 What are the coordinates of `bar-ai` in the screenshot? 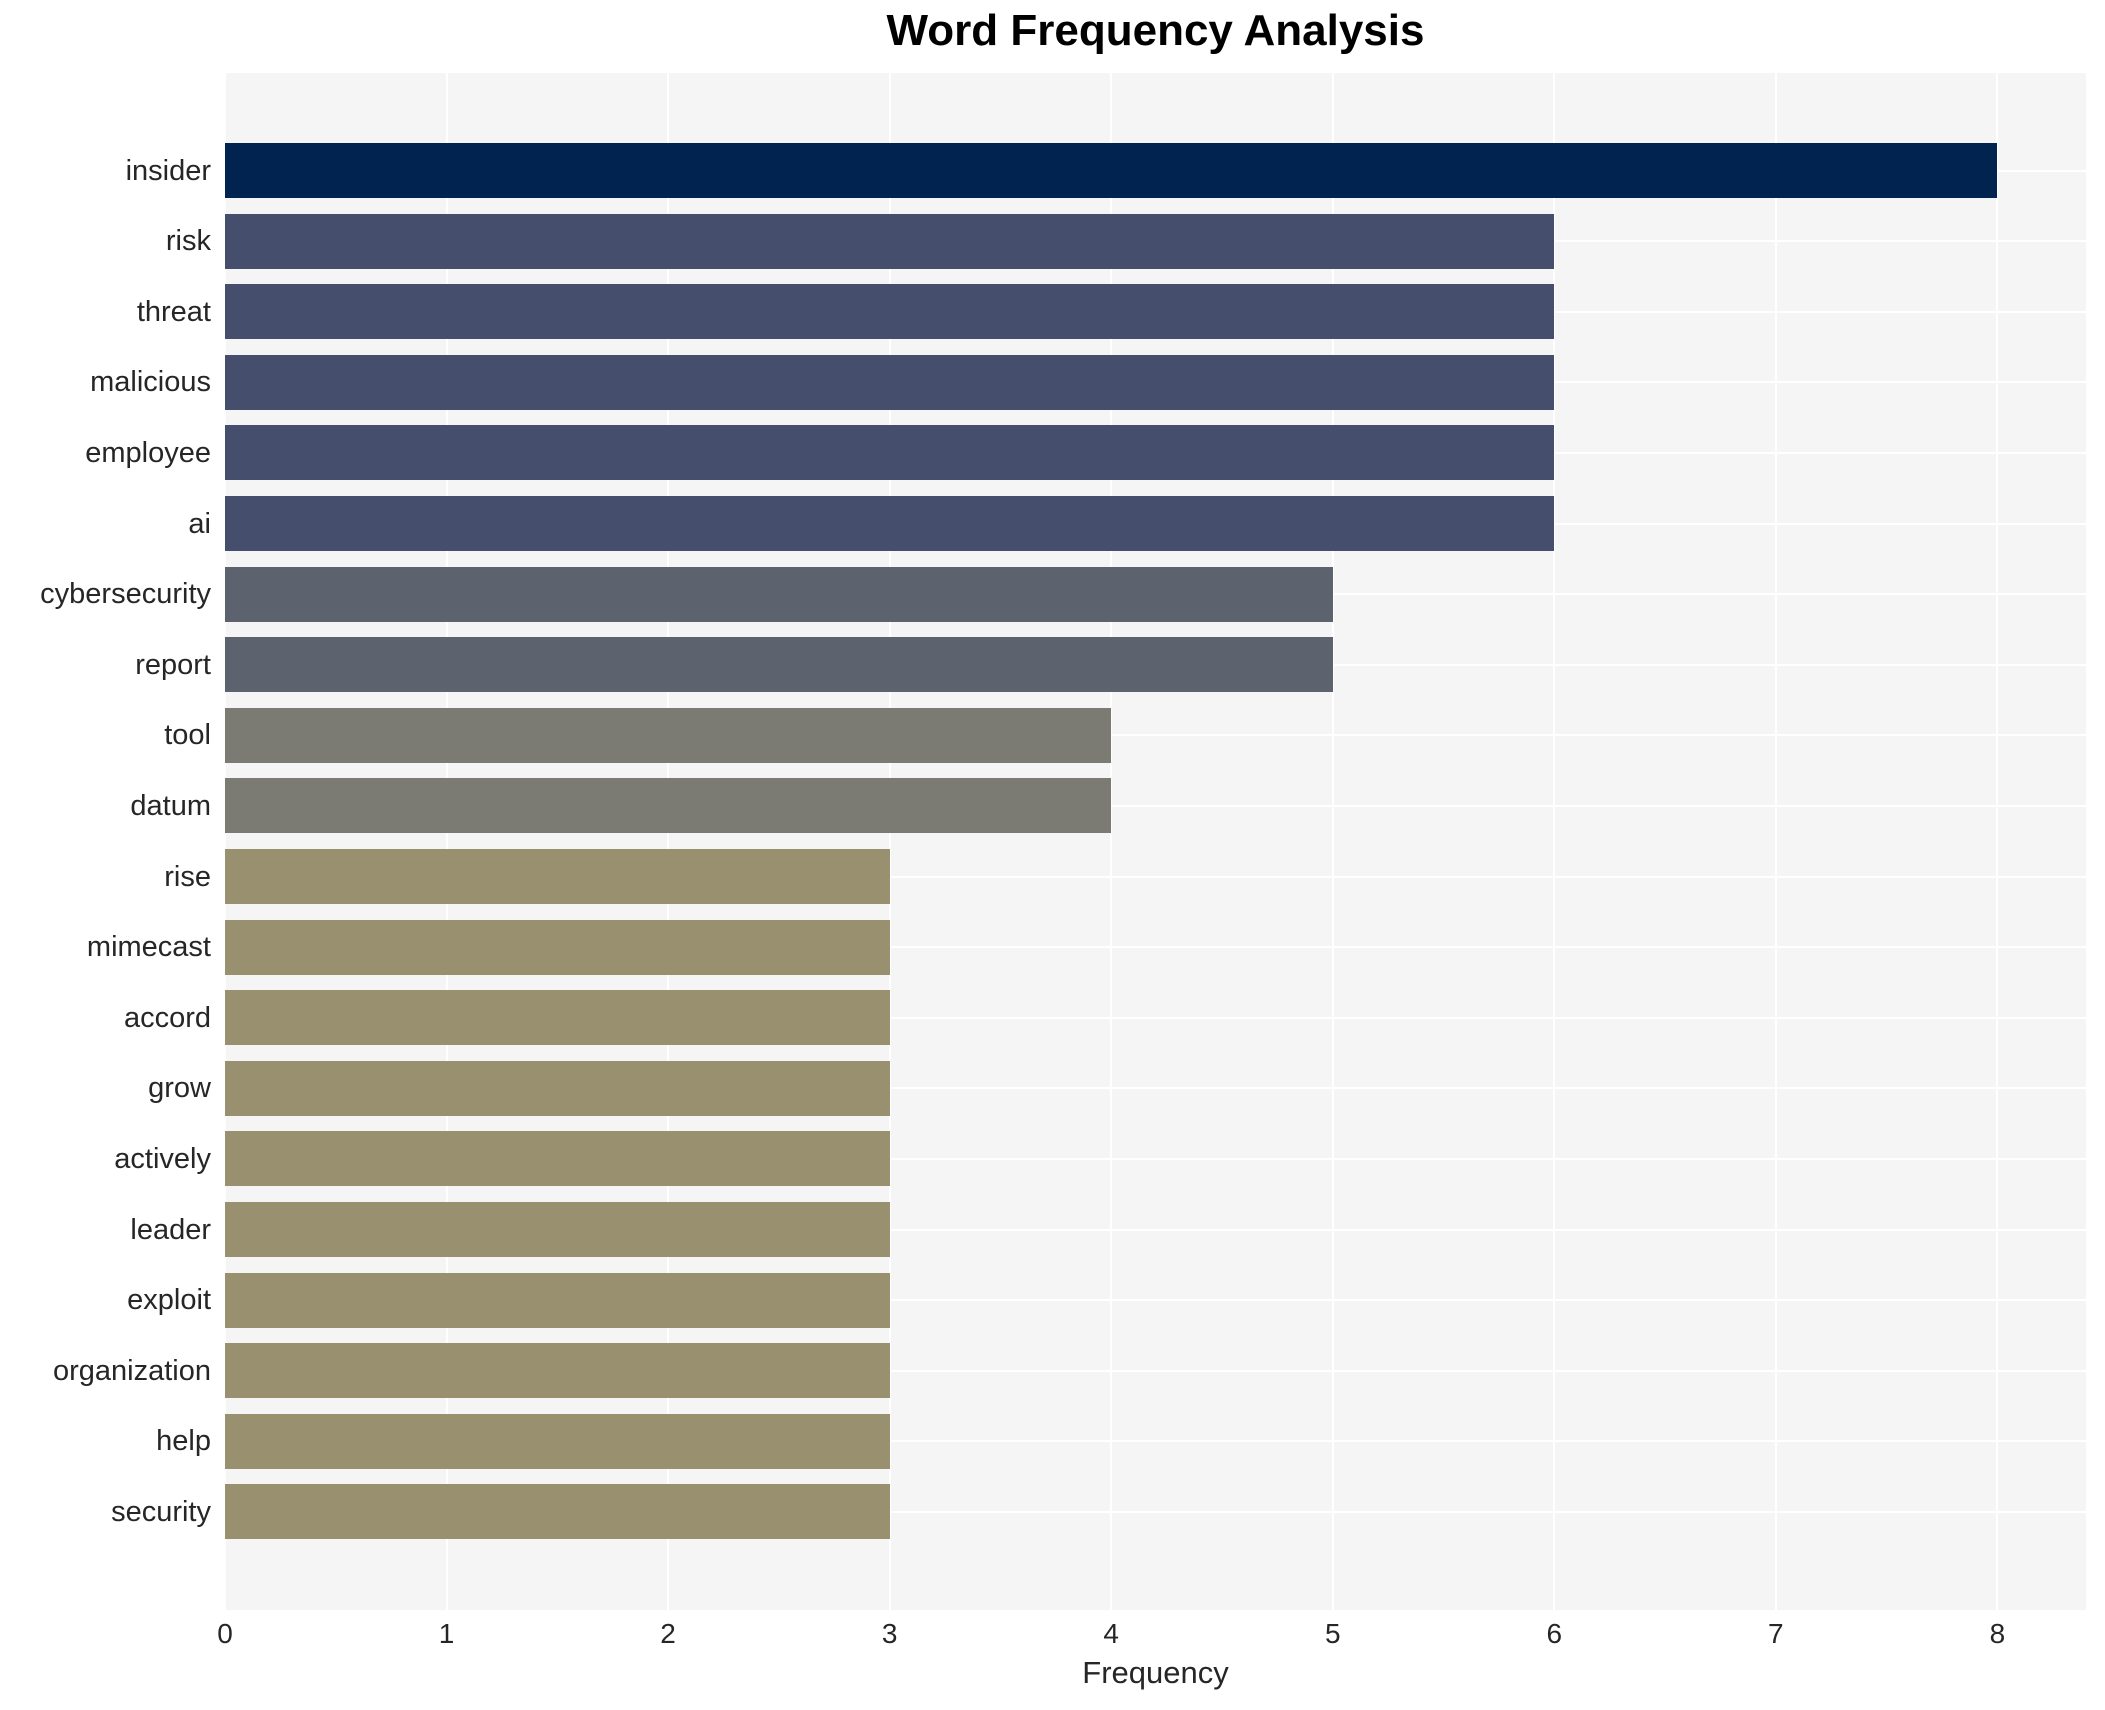 It's located at (890, 523).